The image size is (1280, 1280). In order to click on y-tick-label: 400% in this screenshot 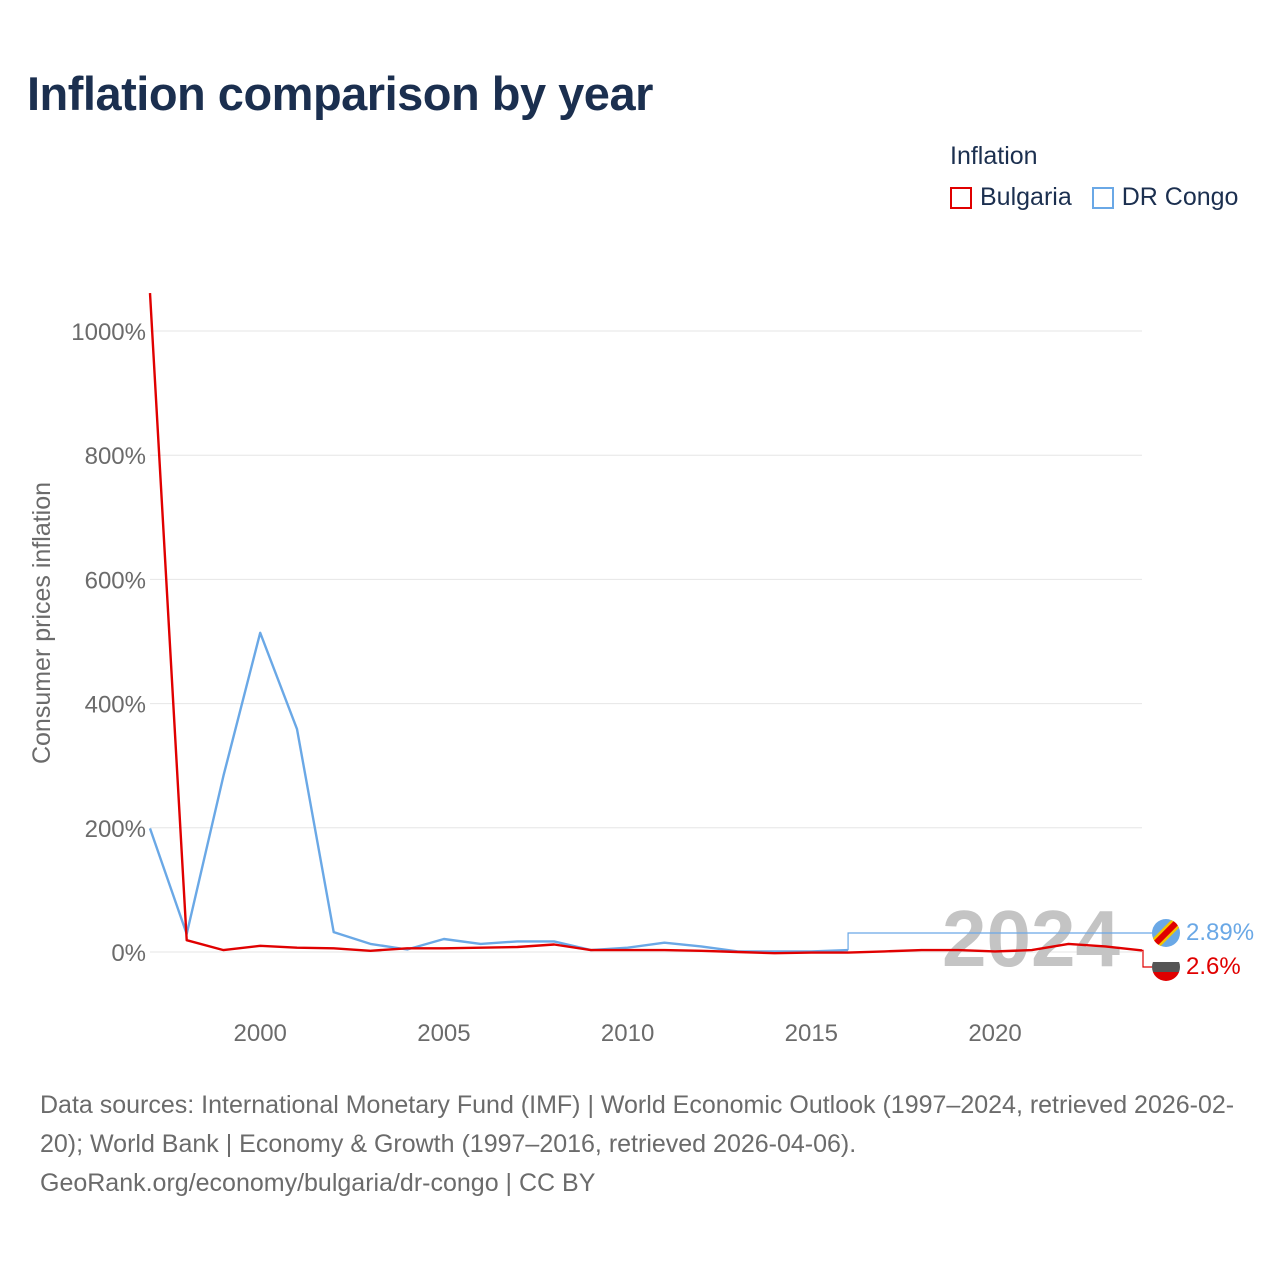, I will do `click(115, 705)`.